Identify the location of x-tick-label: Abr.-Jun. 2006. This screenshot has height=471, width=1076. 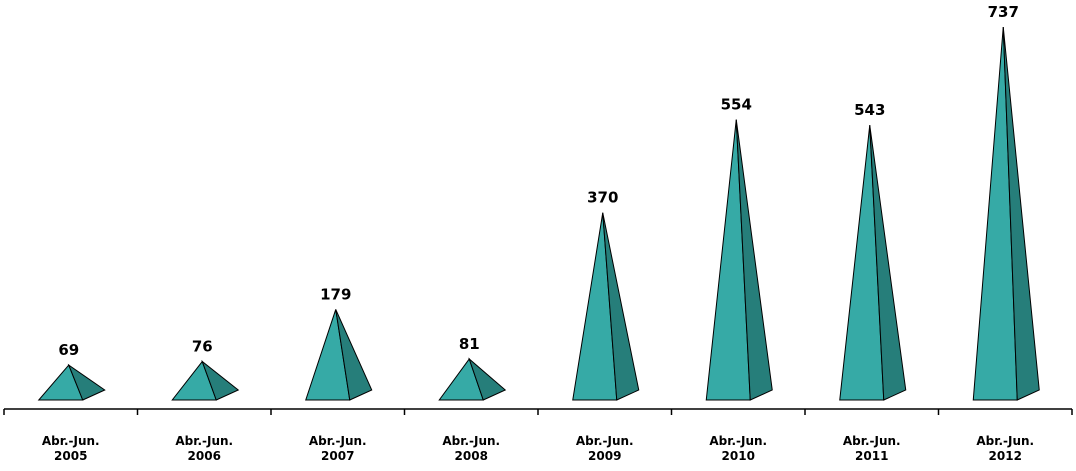
(204, 448).